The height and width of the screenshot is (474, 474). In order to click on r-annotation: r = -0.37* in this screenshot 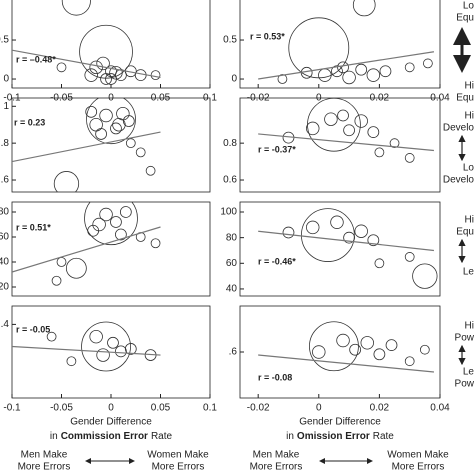, I will do `click(277, 149)`.